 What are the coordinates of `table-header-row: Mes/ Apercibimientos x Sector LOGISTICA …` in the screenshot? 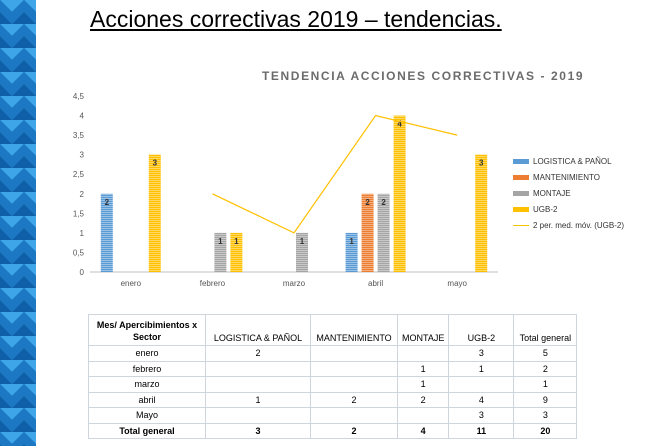 It's located at (333, 330).